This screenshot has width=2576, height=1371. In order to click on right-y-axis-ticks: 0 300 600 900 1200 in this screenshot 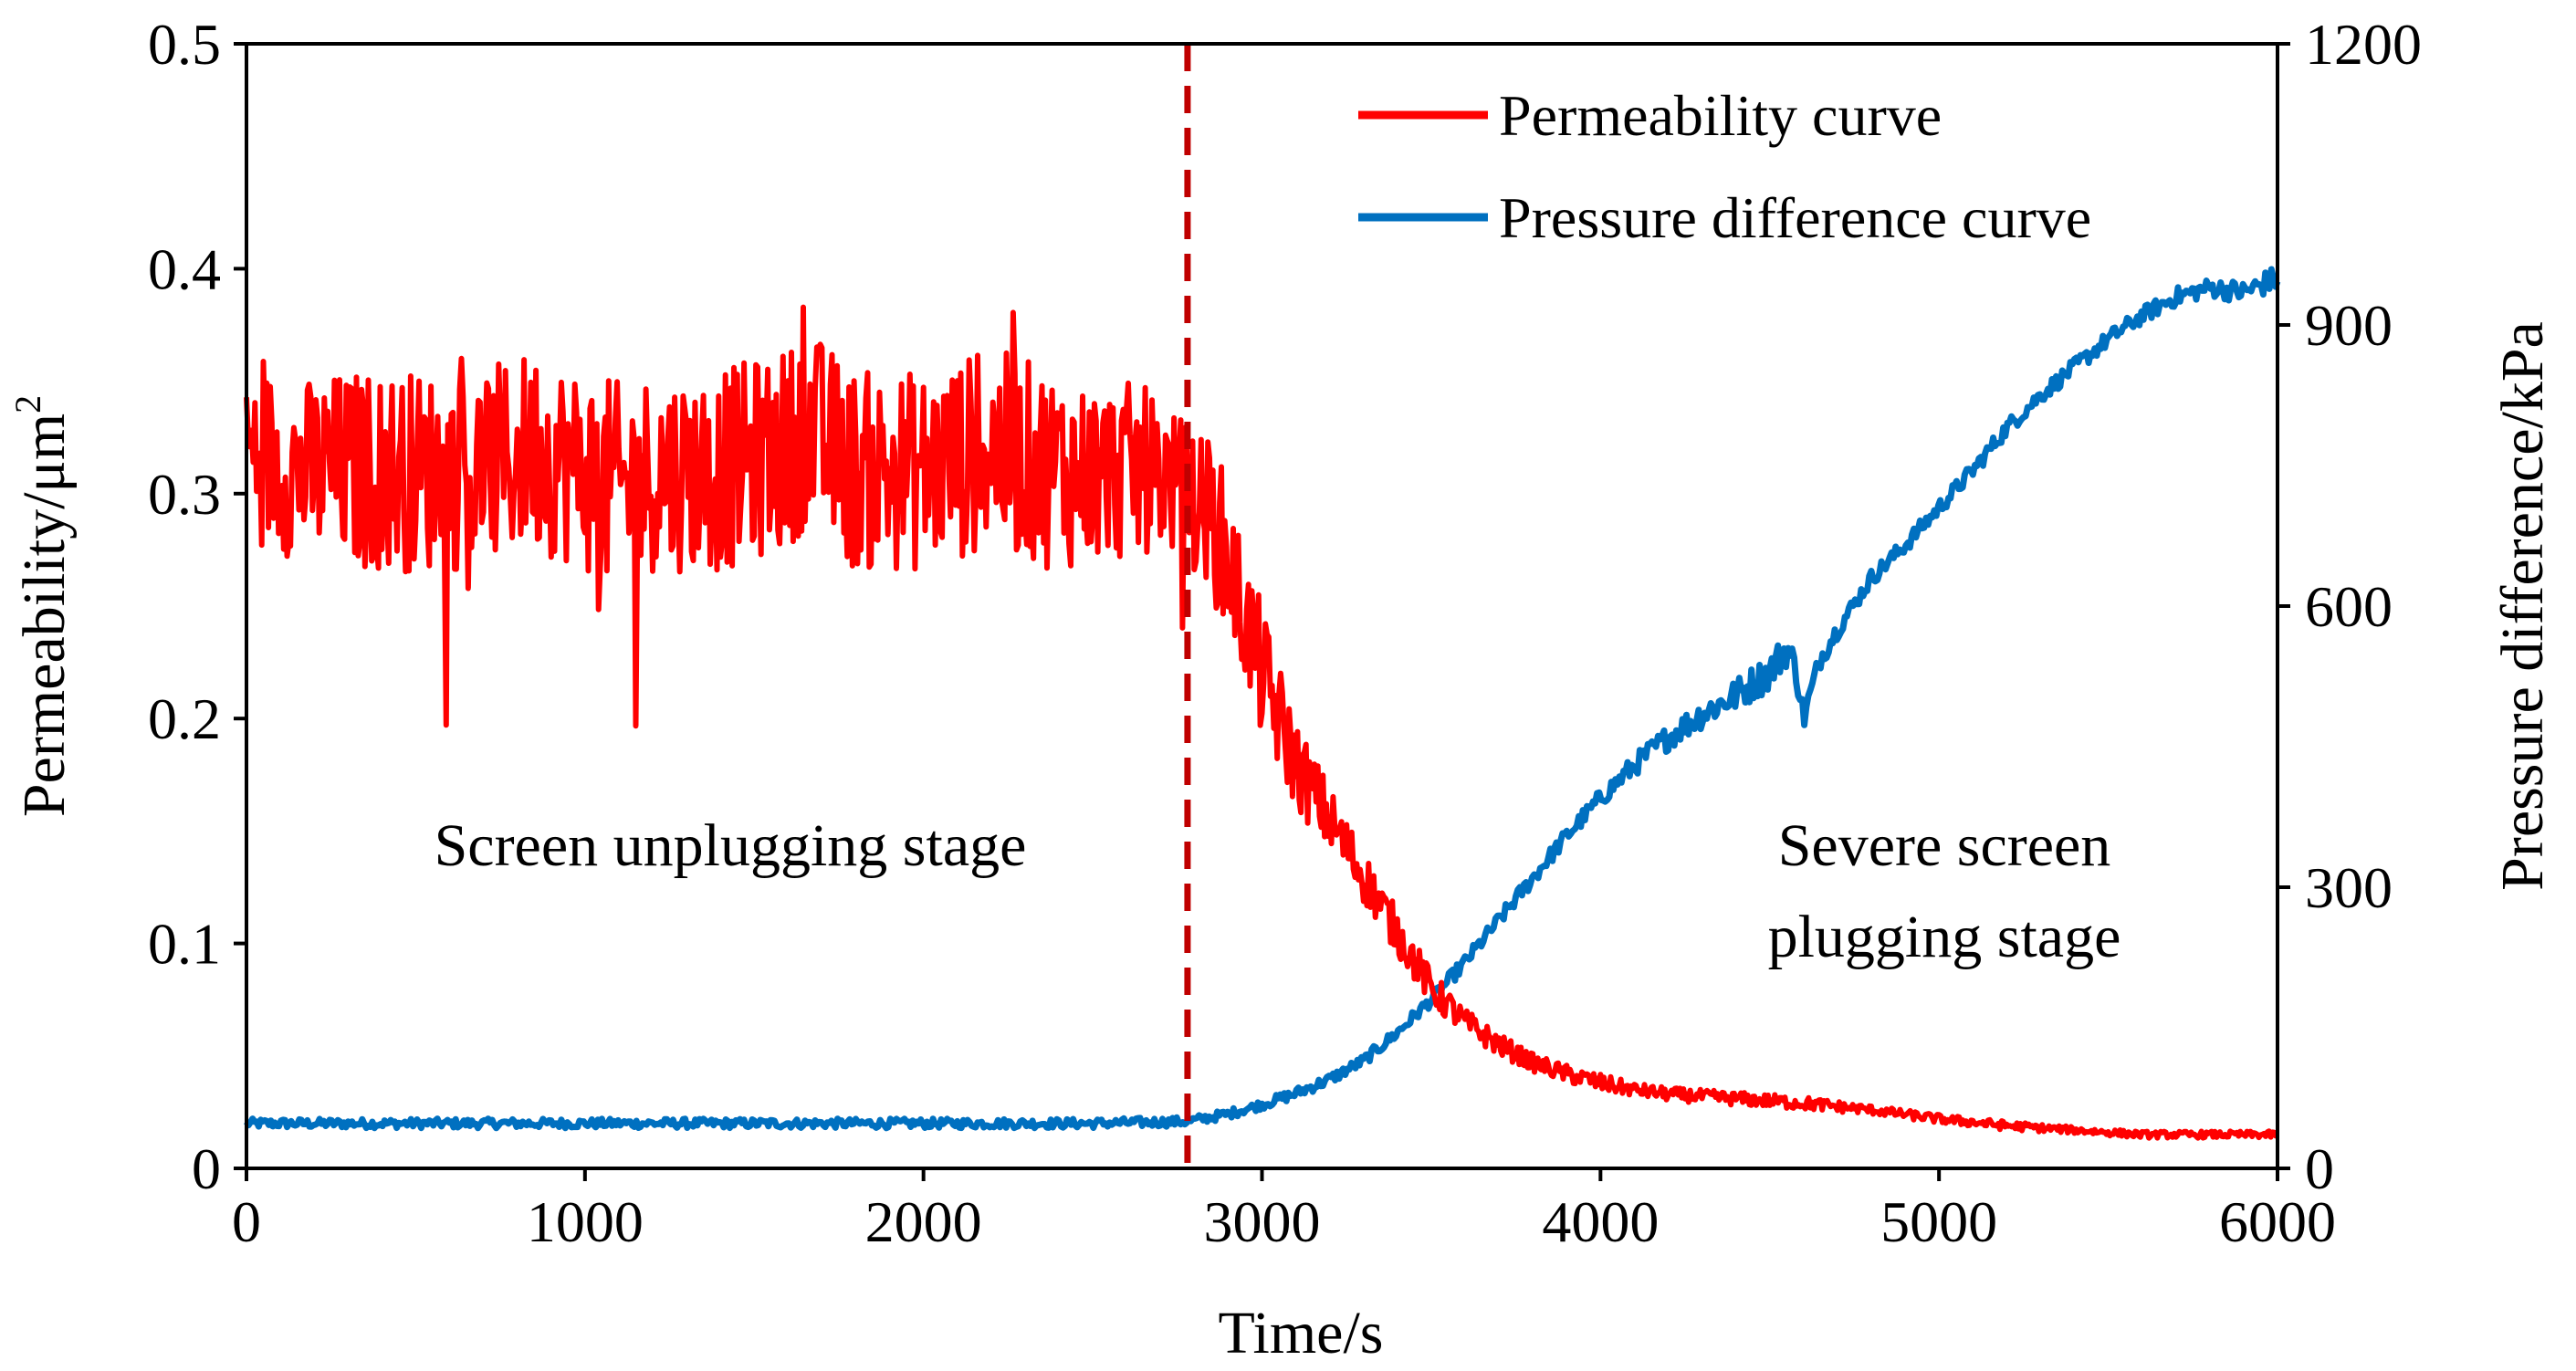, I will do `click(2350, 606)`.